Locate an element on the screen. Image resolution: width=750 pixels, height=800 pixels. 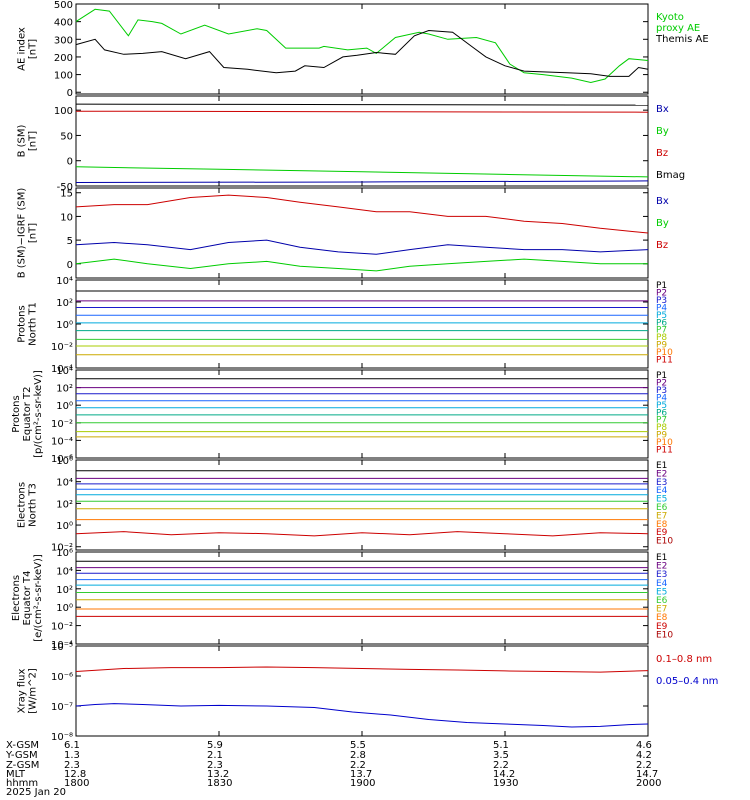
legend-label: E10 is located at coordinates (664, 635).